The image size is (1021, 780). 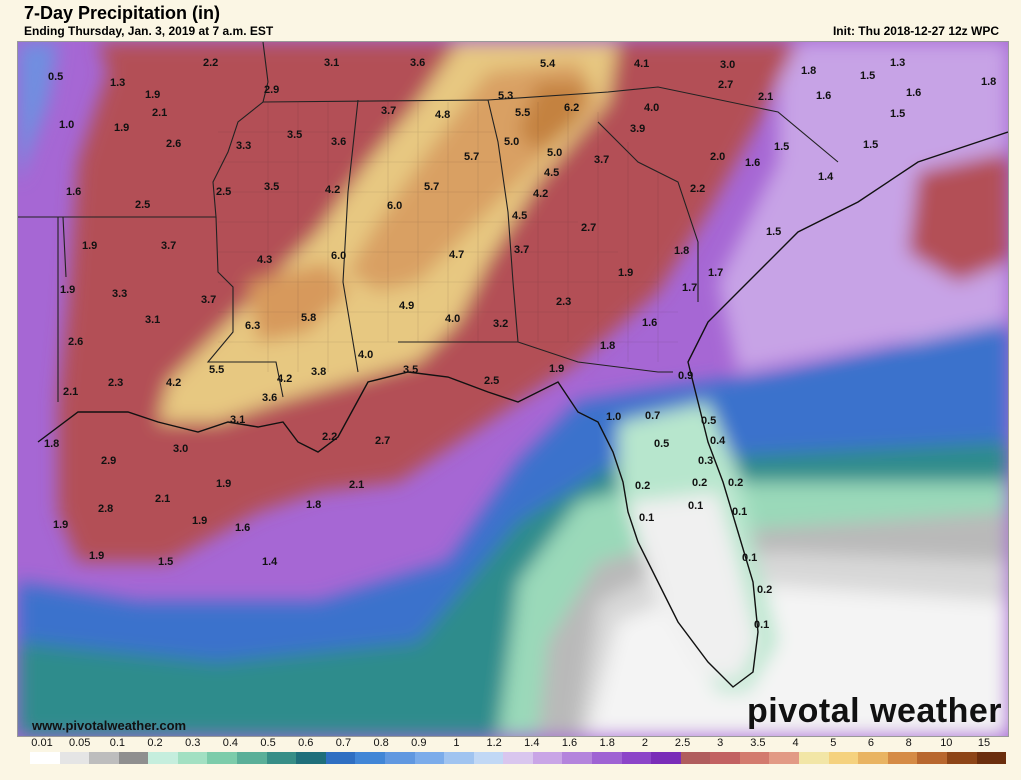 What do you see at coordinates (521, 250) in the screenshot?
I see `precip-value-label: 3.7` at bounding box center [521, 250].